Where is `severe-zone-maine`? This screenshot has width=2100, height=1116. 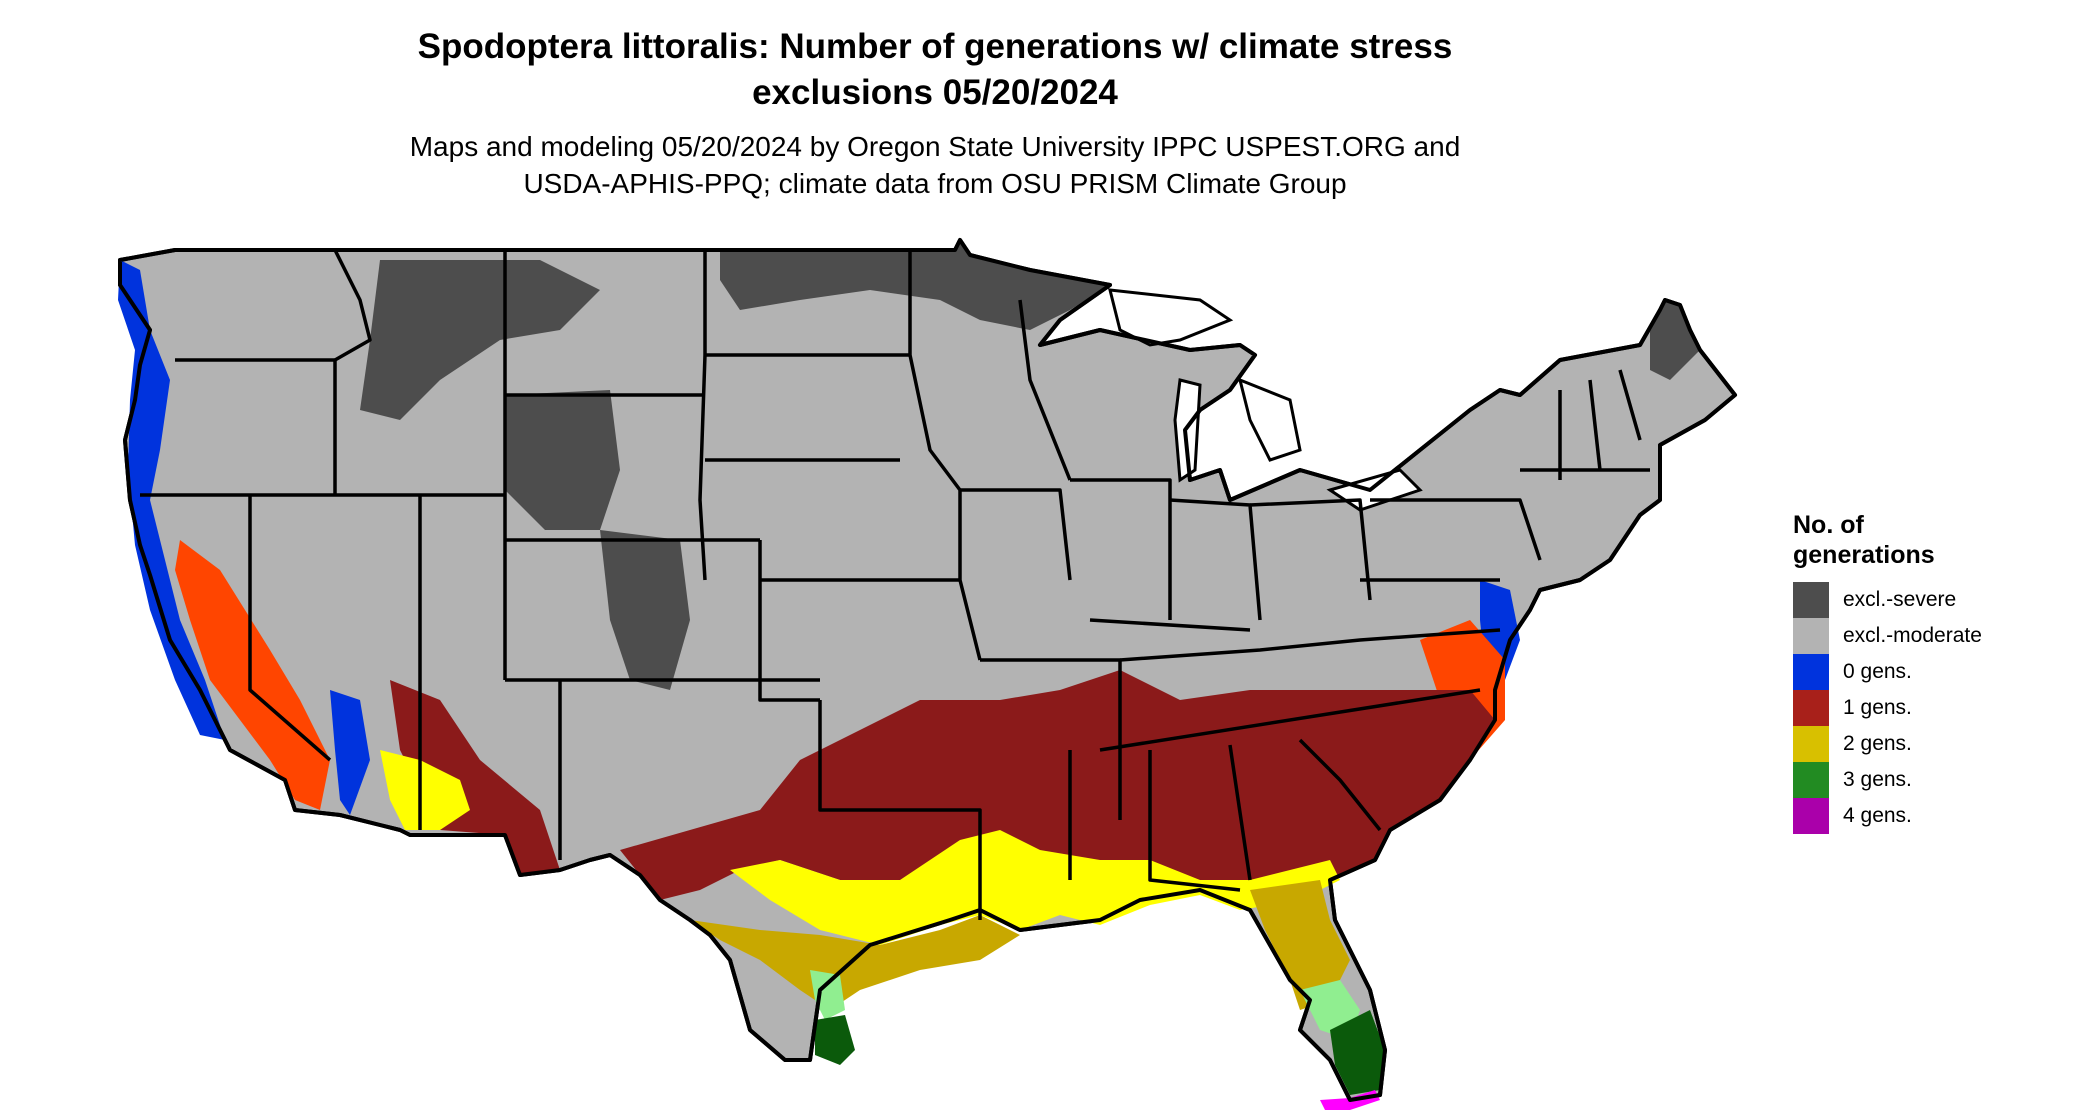 severe-zone-maine is located at coordinates (1675, 340).